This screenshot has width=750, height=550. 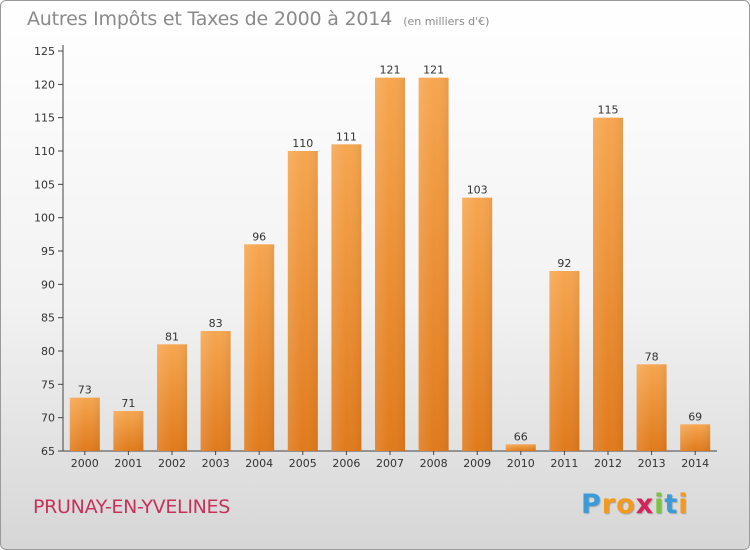 I want to click on logo-letter: t, so click(x=671, y=504).